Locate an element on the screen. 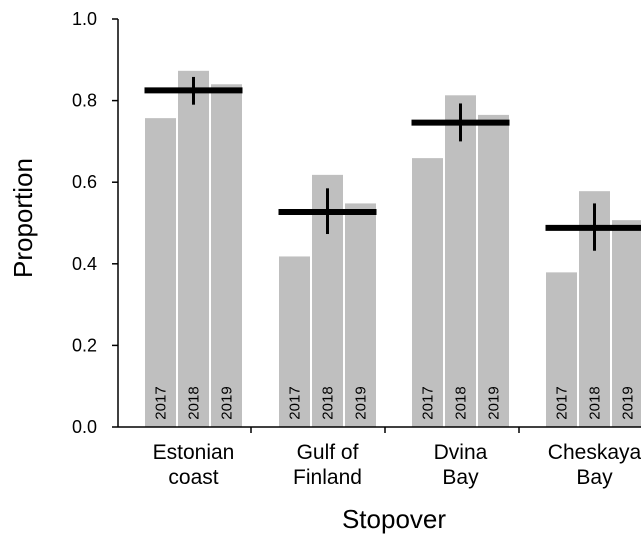 The width and height of the screenshot is (641, 534). category-label: Dvina is located at coordinates (461, 452).